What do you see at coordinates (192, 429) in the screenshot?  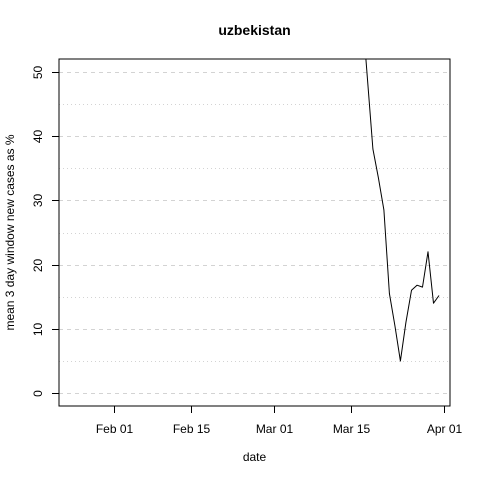 I see `x-tick-label: Feb 15` at bounding box center [192, 429].